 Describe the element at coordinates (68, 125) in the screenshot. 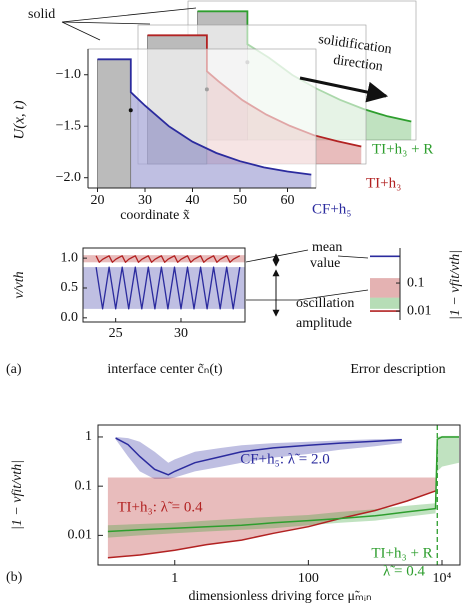

I see `y-tick-label: −1.5` at that location.